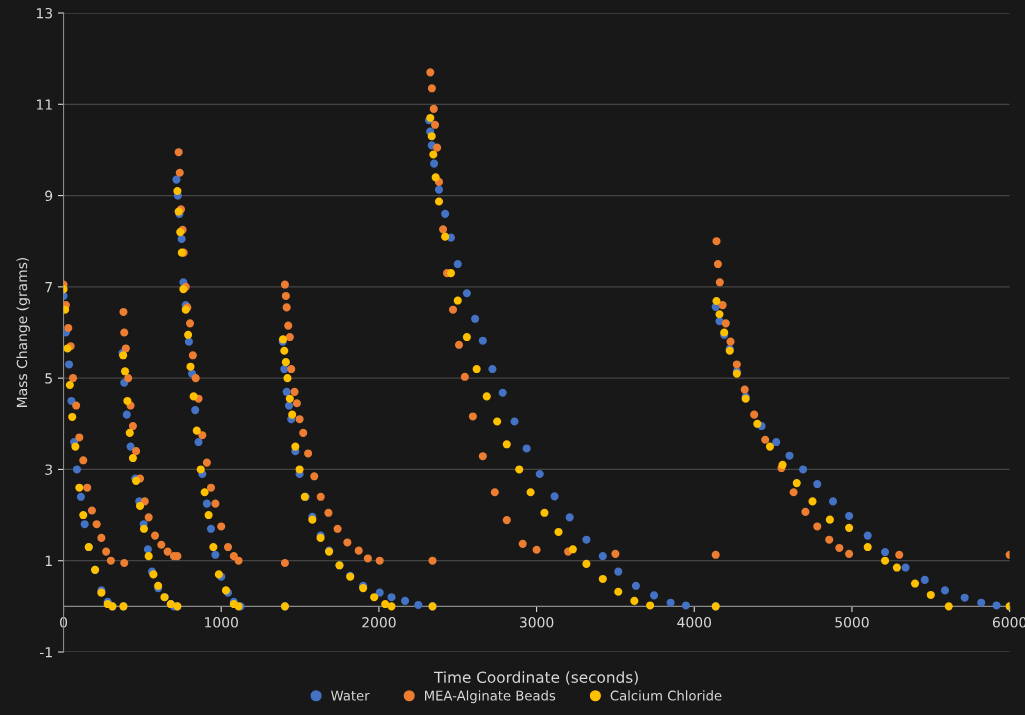 The height and width of the screenshot is (715, 1025). Describe the element at coordinates (852, 622) in the screenshot. I see `x-tick-label: 5000` at that location.